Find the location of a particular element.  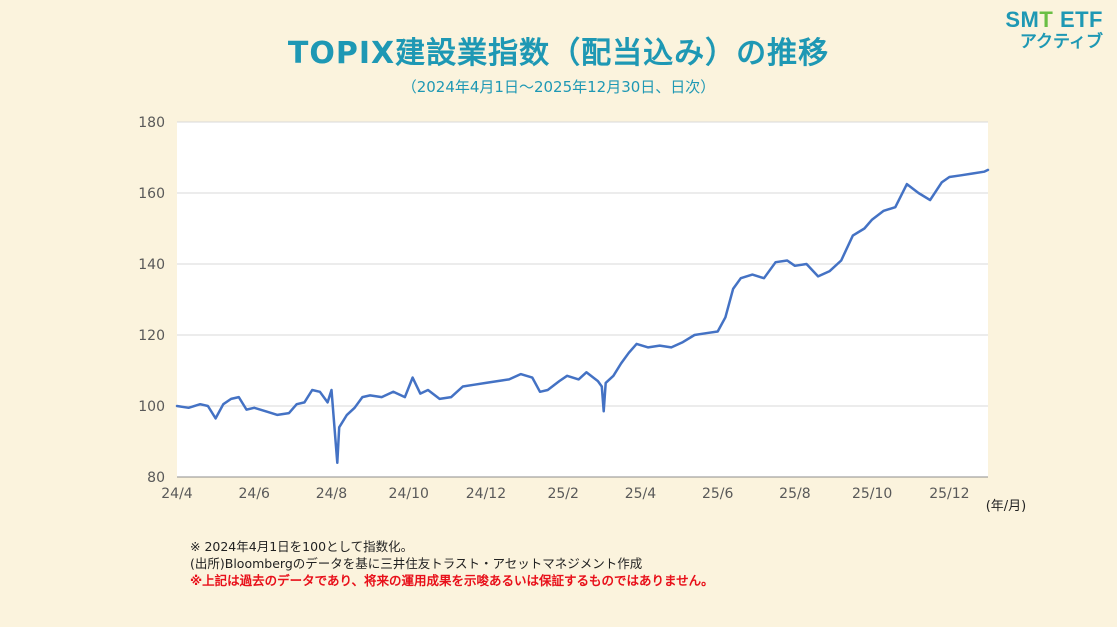

x-tick-label: 25/12 is located at coordinates (949, 494).